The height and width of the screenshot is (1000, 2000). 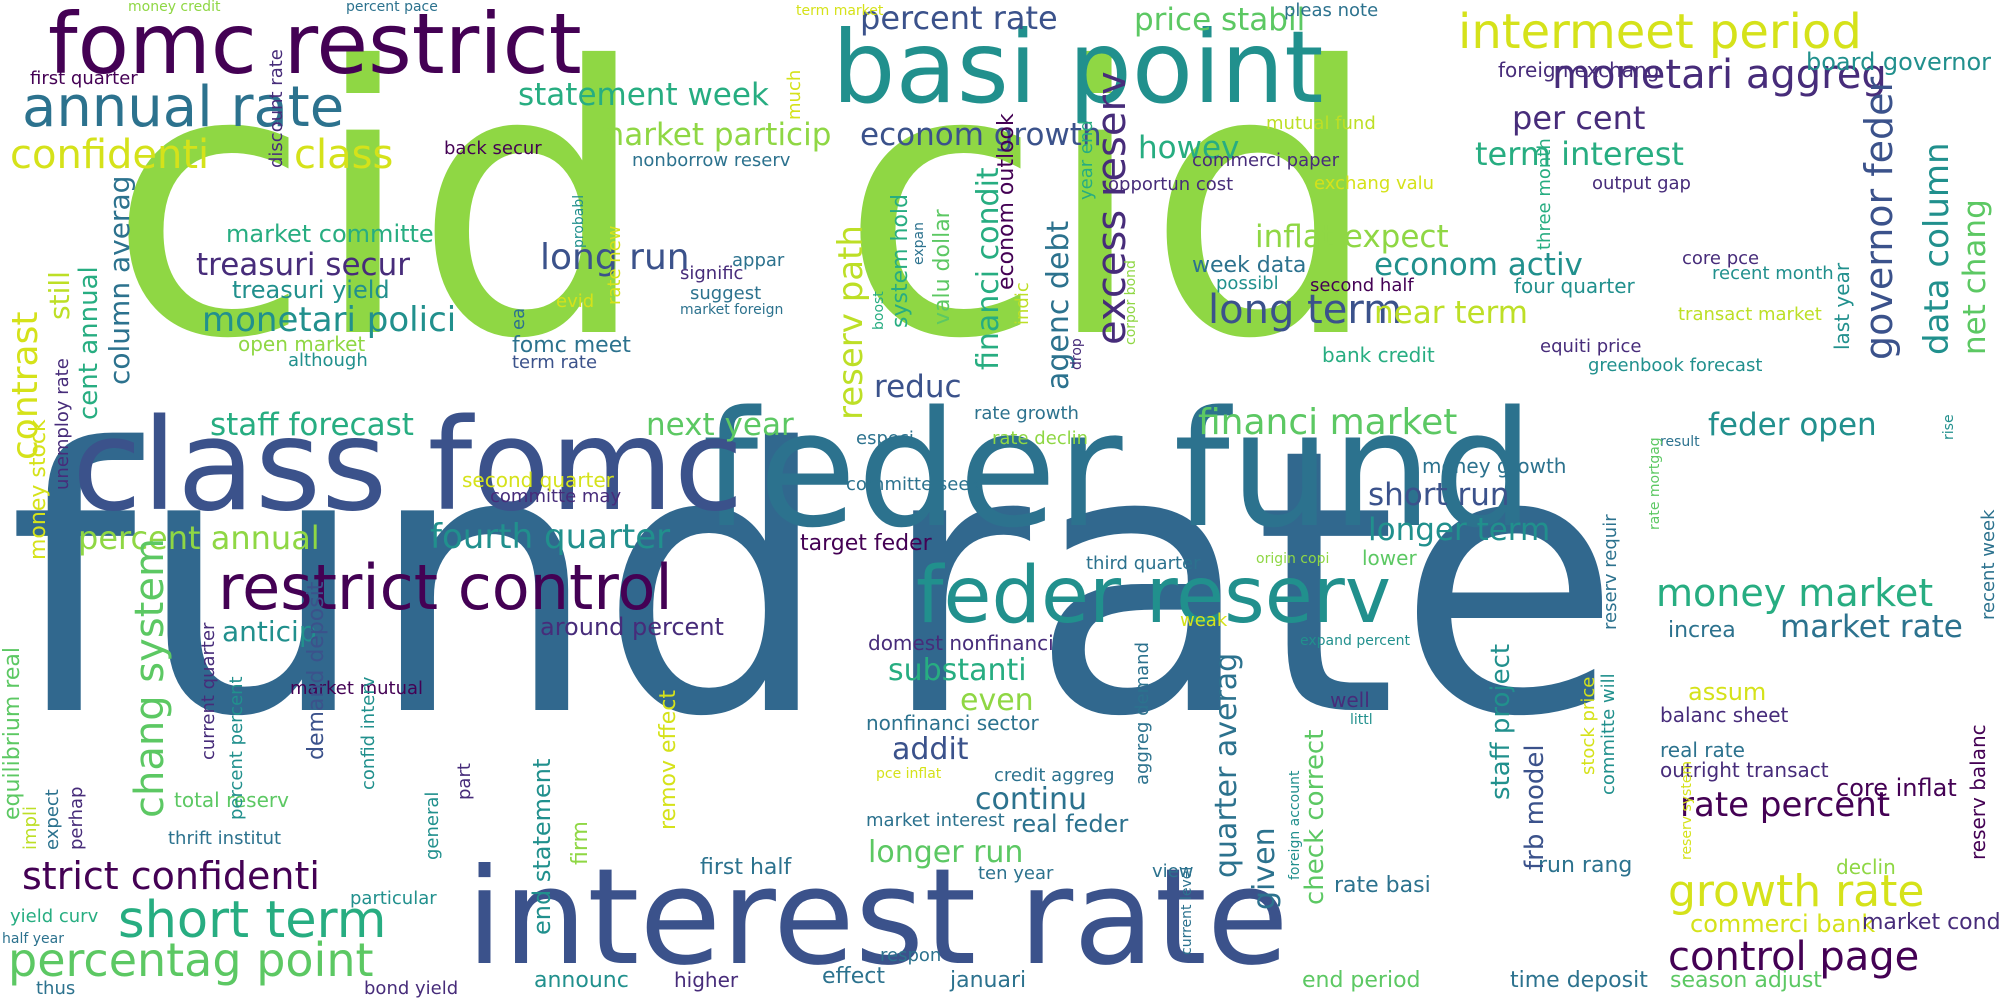 I want to click on word-stock-price: expect, so click(x=52, y=819).